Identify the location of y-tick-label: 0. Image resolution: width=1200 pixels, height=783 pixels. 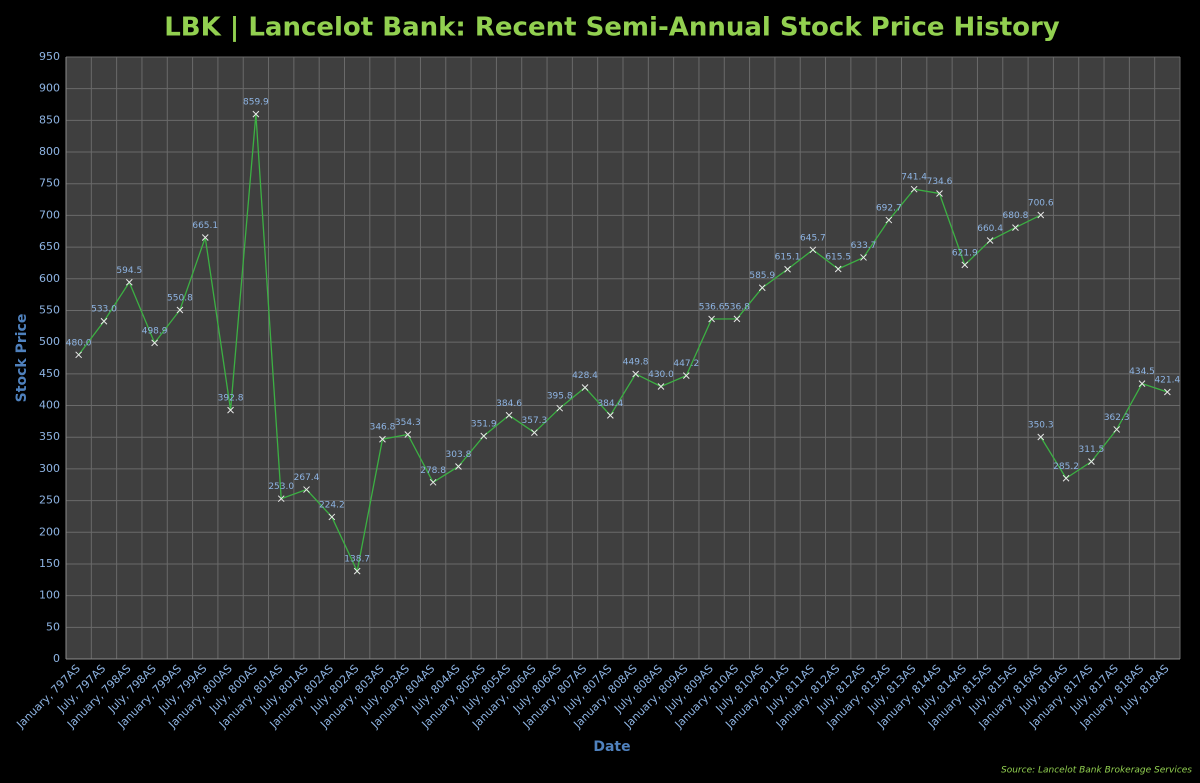
(56, 658).